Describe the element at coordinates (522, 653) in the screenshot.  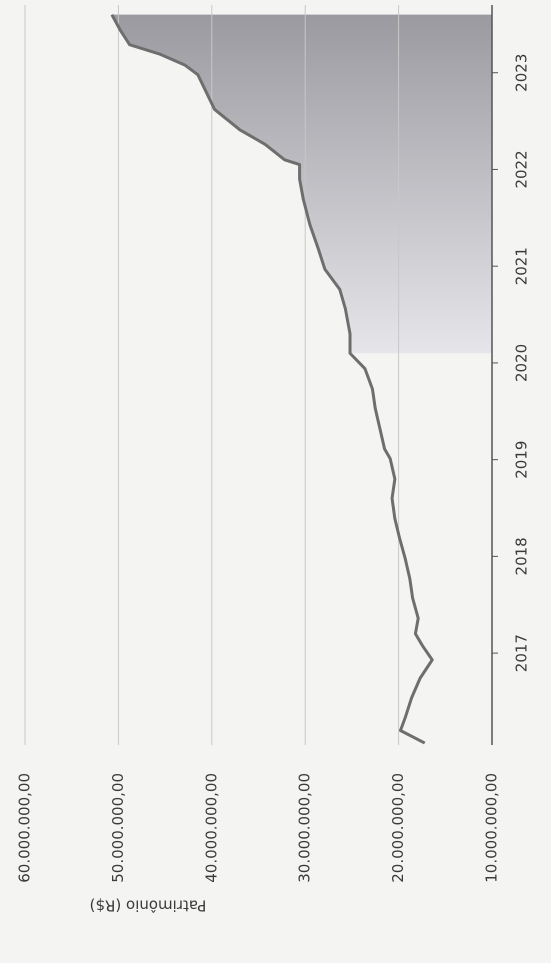
I see `x-tick-label: 2017` at that location.